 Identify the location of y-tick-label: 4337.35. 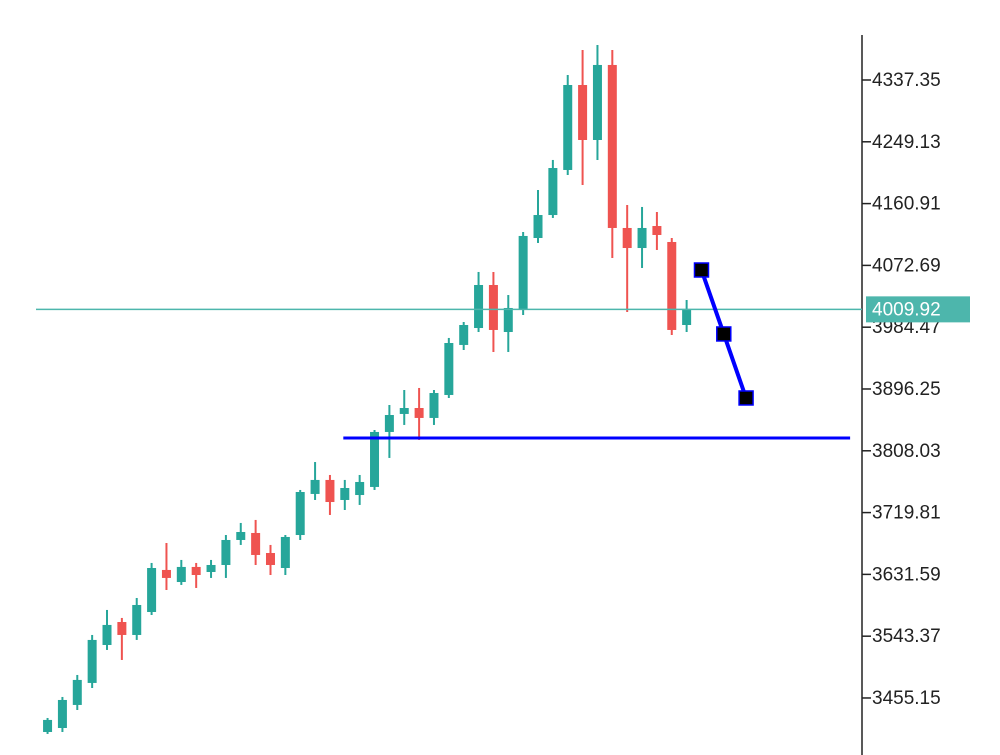
(906, 80).